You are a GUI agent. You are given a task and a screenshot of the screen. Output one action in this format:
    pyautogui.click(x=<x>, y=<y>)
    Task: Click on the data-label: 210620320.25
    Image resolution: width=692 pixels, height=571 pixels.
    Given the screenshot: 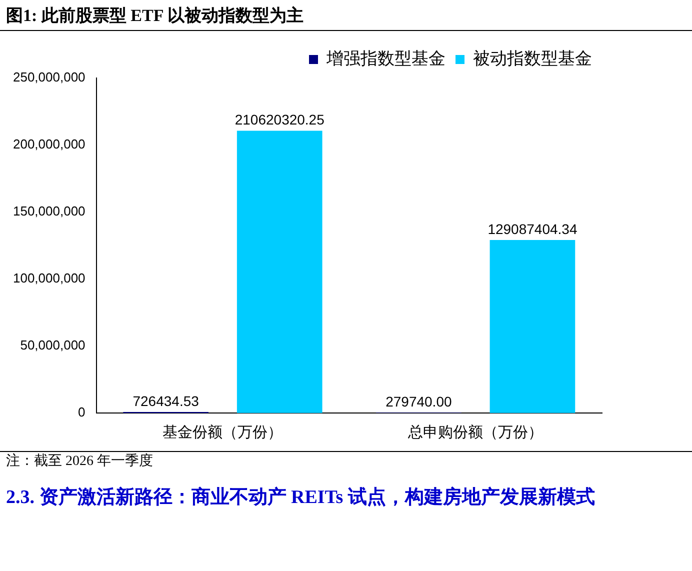 What is the action you would take?
    pyautogui.click(x=279, y=120)
    